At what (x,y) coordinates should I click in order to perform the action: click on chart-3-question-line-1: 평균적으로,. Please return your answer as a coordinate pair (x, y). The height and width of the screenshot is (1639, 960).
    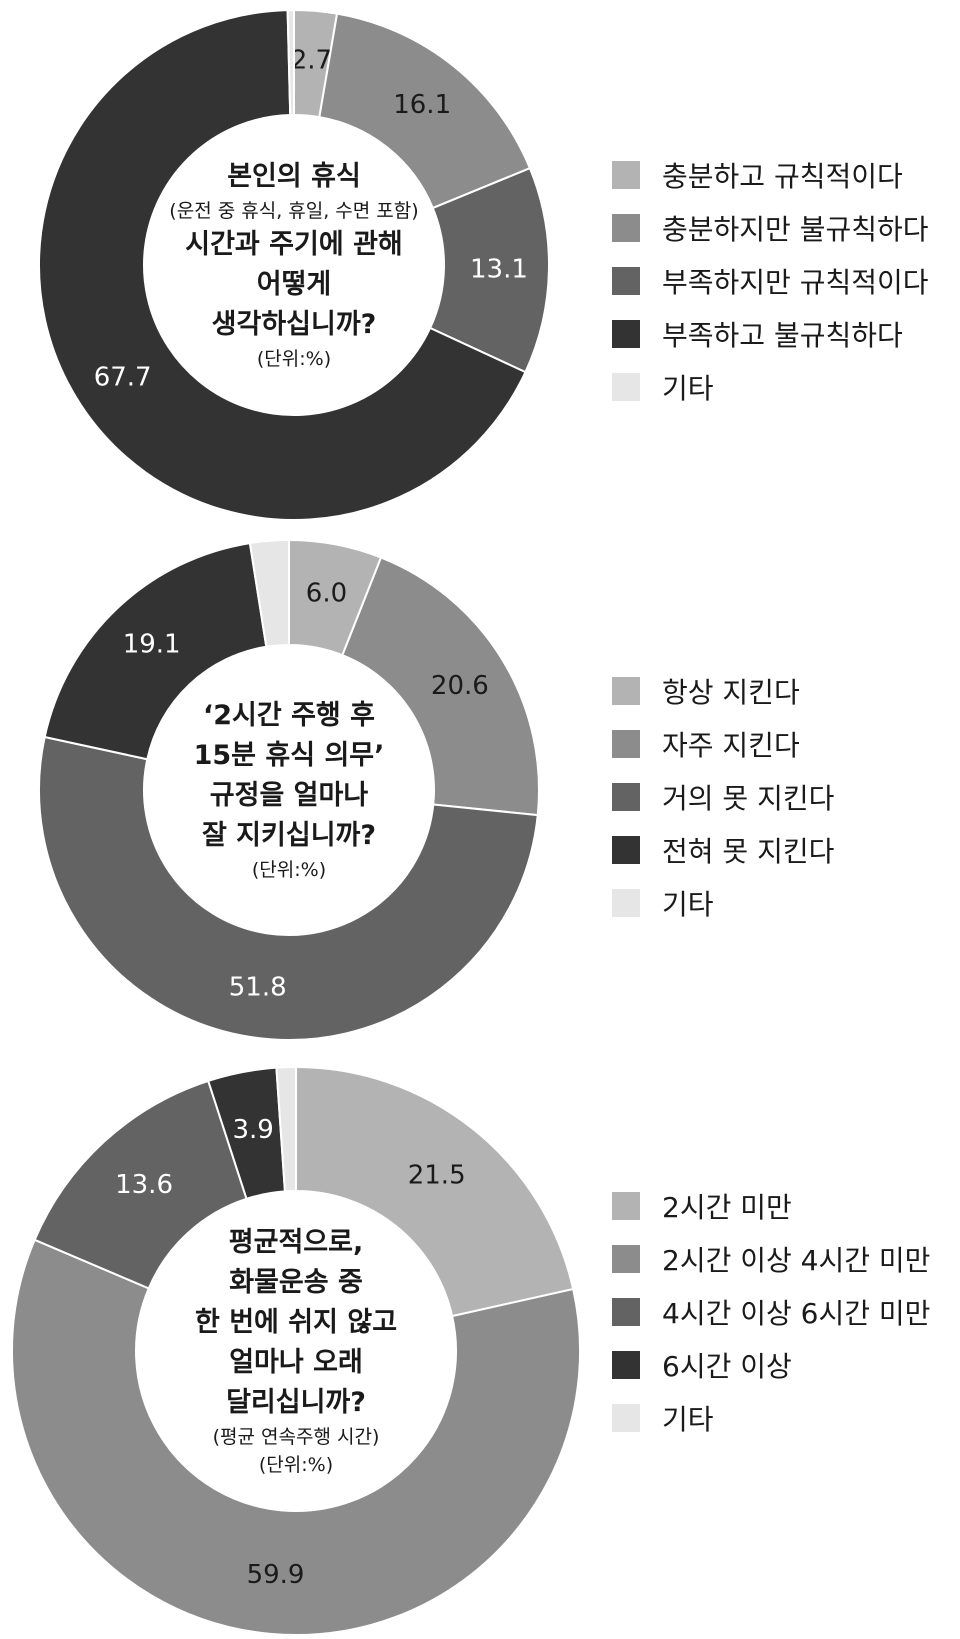
    Looking at the image, I should click on (296, 1242).